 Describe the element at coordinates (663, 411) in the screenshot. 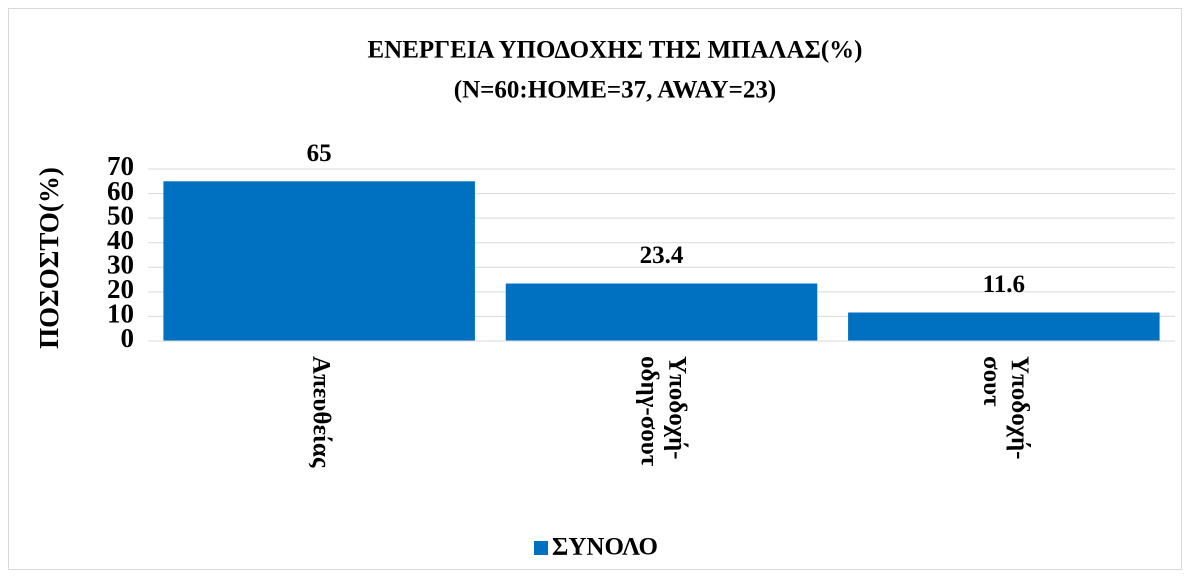

I see `x-tick-label: Υποδοχή-οδηγ-σουτ` at that location.